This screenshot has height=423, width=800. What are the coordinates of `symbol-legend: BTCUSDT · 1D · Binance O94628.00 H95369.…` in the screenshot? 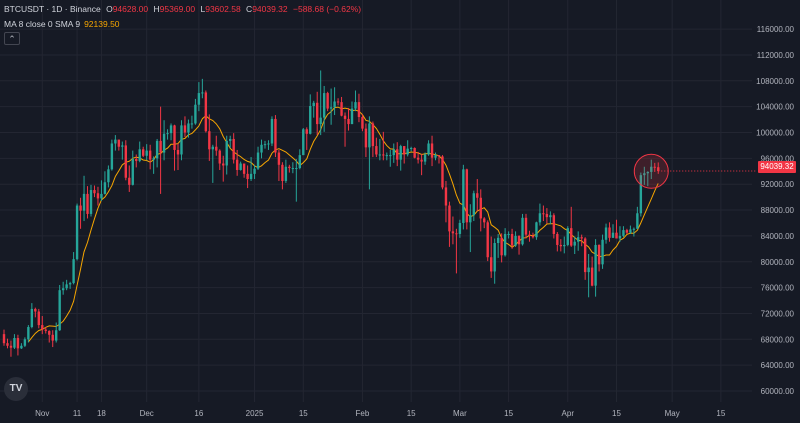 It's located at (182, 9).